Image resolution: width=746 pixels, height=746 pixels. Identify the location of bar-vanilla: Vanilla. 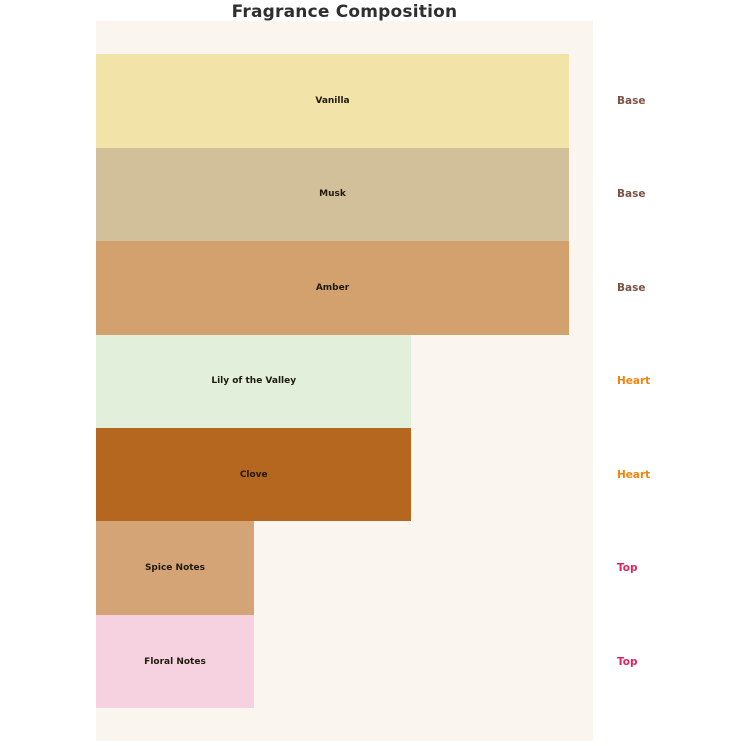
(332, 101).